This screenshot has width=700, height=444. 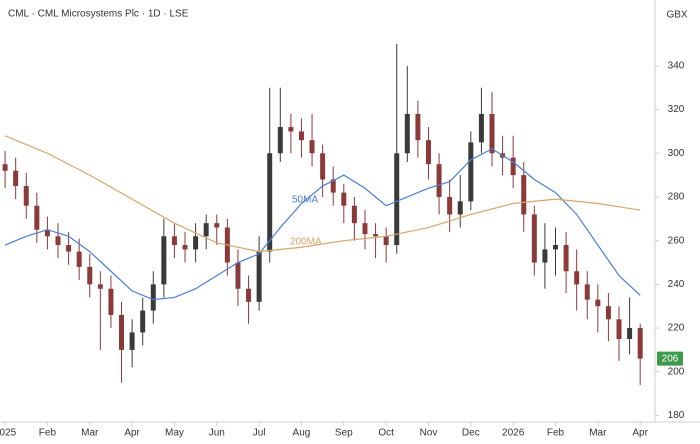 What do you see at coordinates (676, 66) in the screenshot?
I see `y-tick-label: 340` at bounding box center [676, 66].